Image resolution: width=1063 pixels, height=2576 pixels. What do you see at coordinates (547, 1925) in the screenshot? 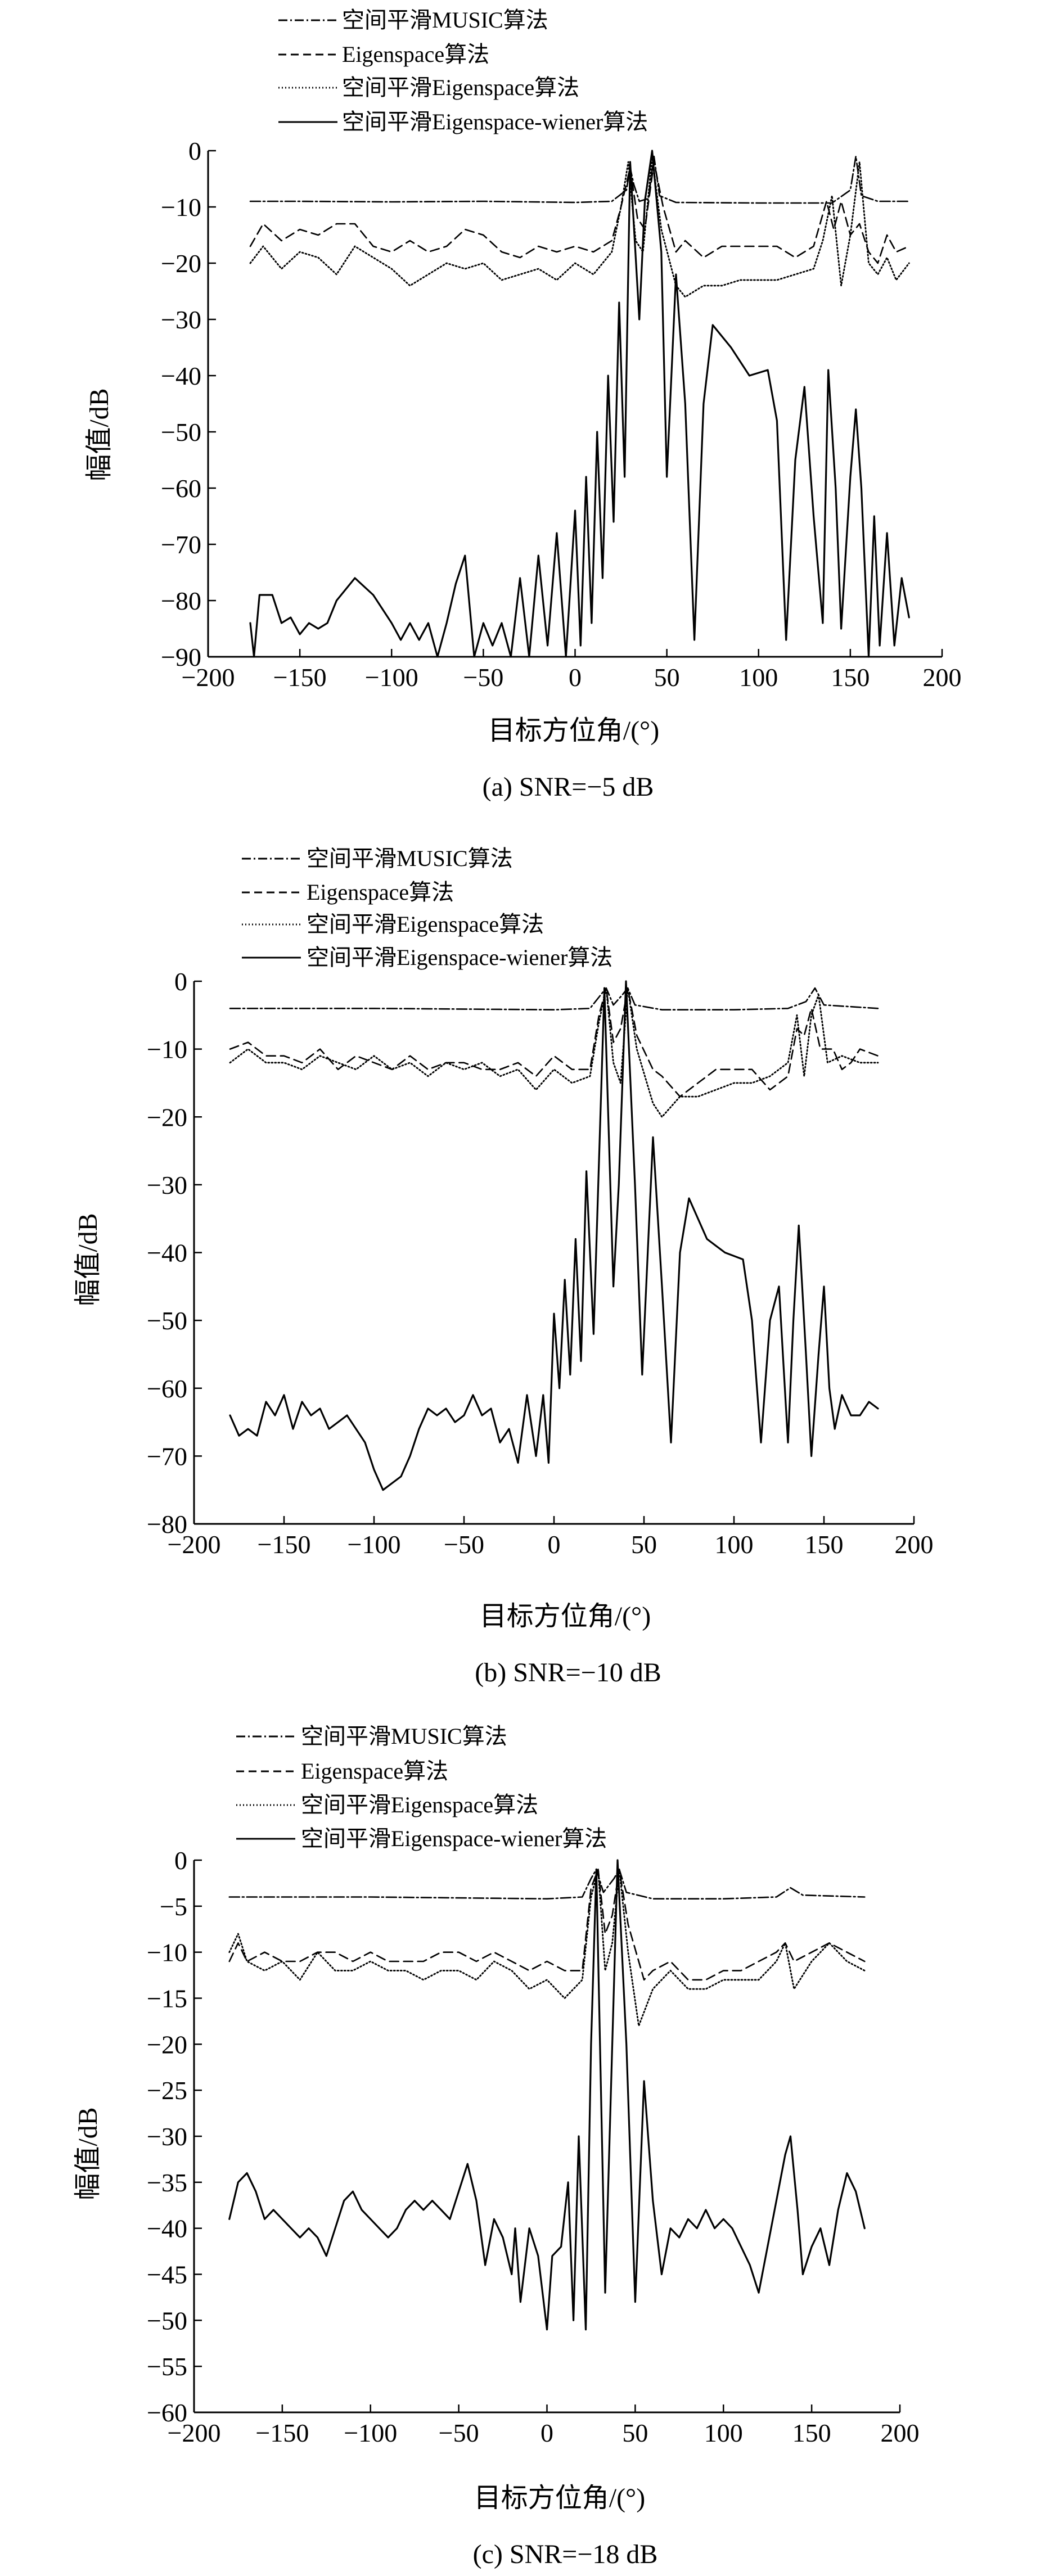
I see `panel-c-series-2-line` at bounding box center [547, 1925].